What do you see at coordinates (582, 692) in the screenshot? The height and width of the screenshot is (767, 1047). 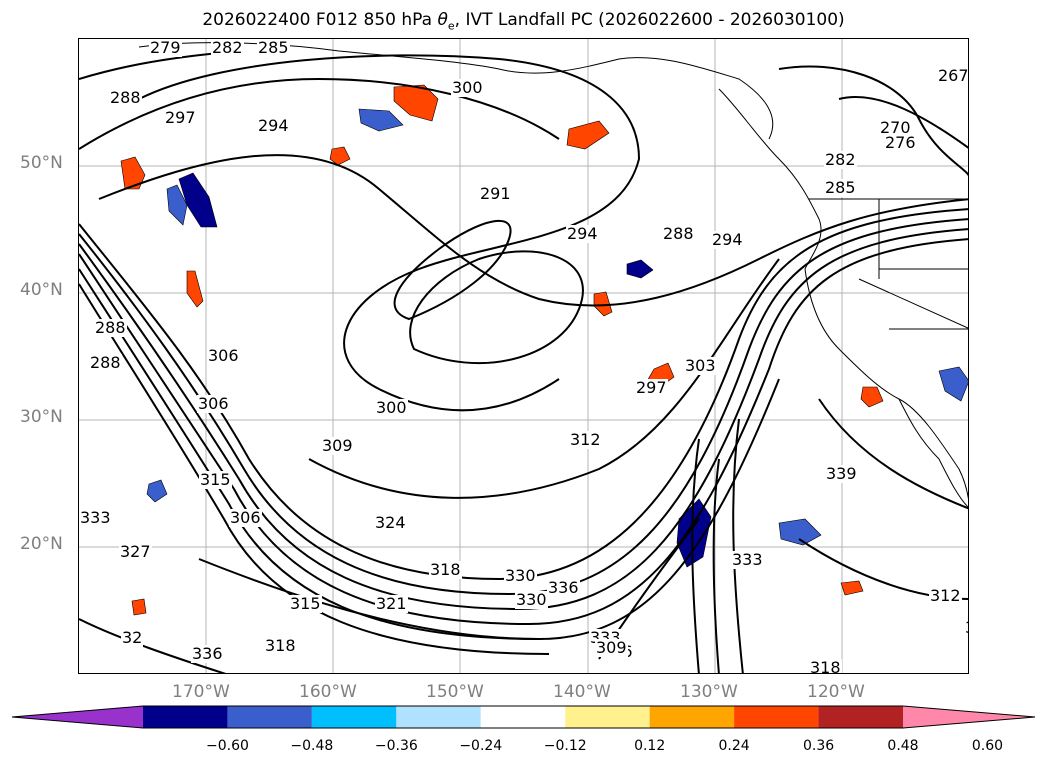 I see `lon-label-140w: 140°W` at bounding box center [582, 692].